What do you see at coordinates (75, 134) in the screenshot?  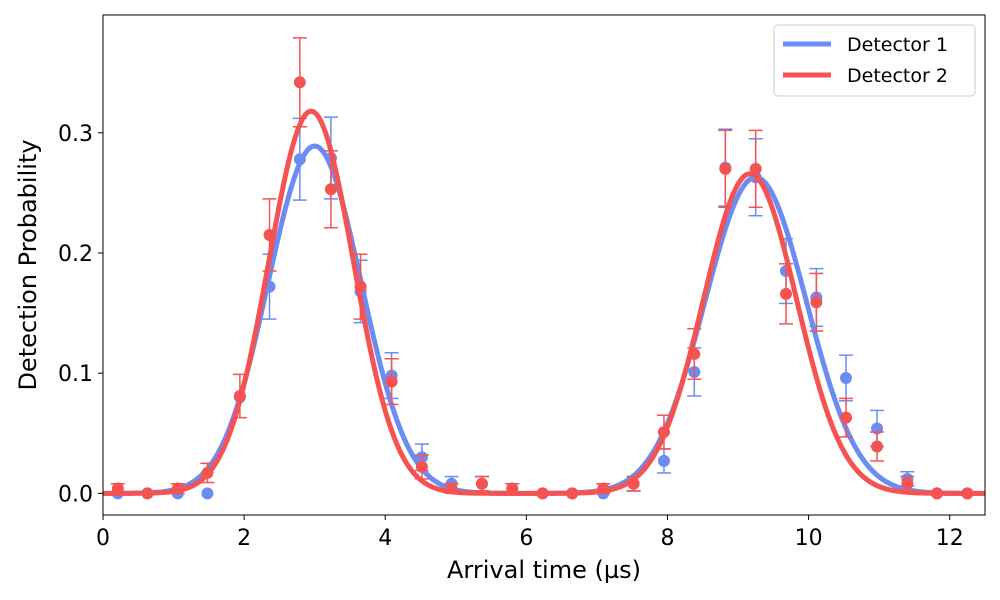 I see `y-tick-label: 0.3` at bounding box center [75, 134].